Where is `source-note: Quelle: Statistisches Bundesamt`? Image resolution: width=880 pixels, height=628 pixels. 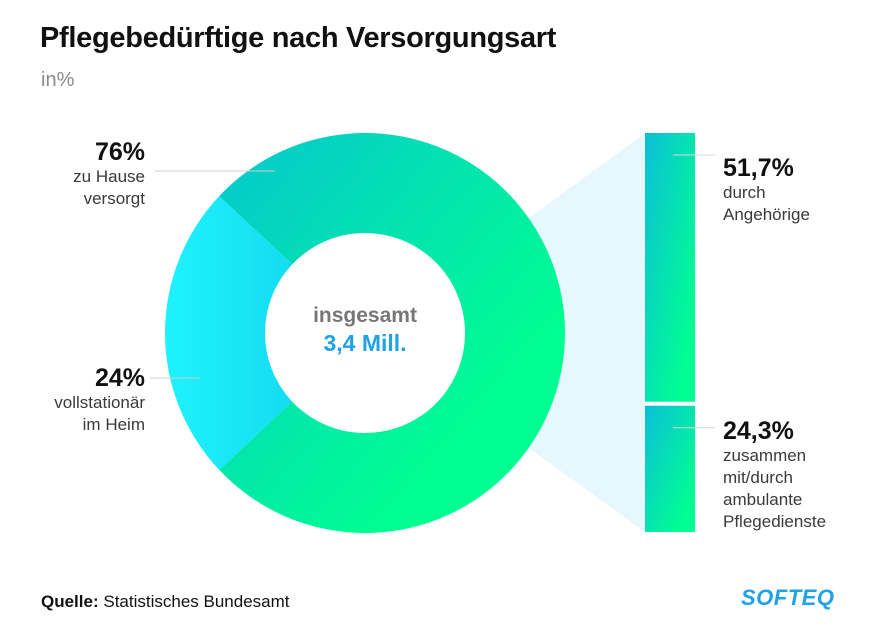 source-note: Quelle: Statistisches Bundesamt is located at coordinates (165, 602).